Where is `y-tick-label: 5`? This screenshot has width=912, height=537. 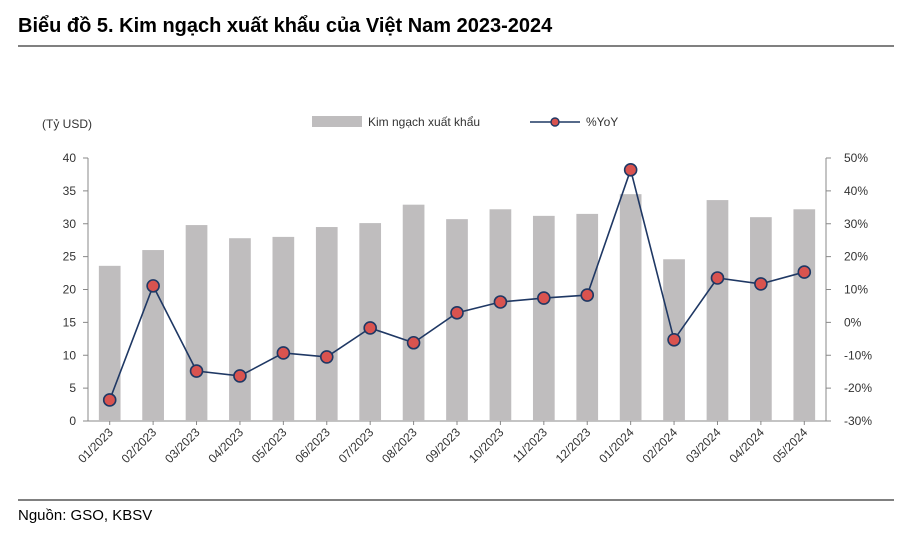 y-tick-label: 5 is located at coordinates (72, 388).